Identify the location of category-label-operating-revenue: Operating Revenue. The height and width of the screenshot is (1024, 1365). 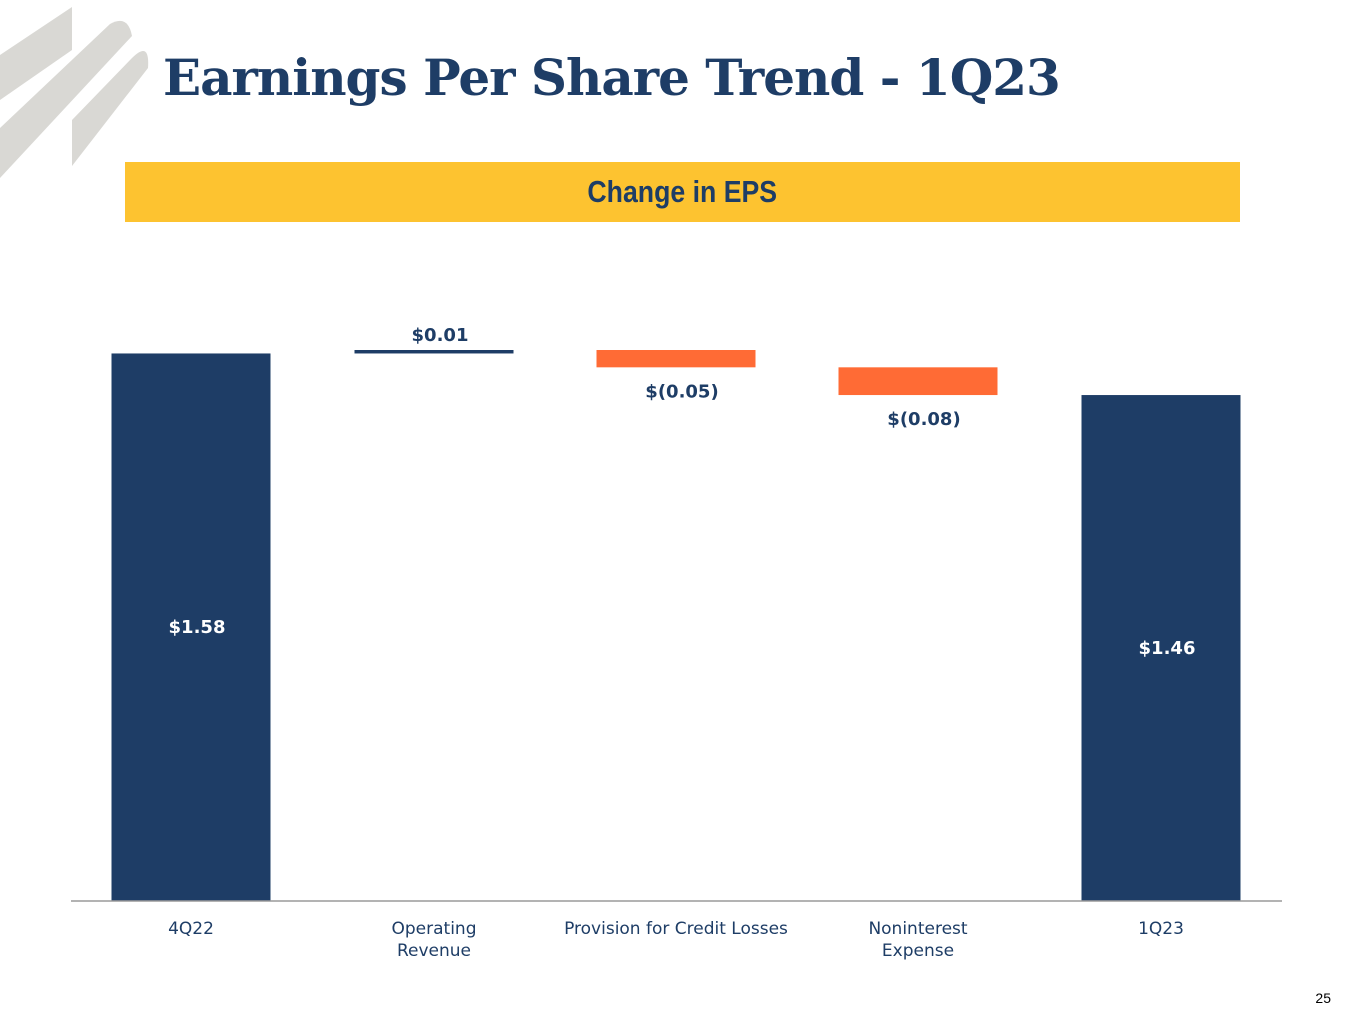
(434, 940).